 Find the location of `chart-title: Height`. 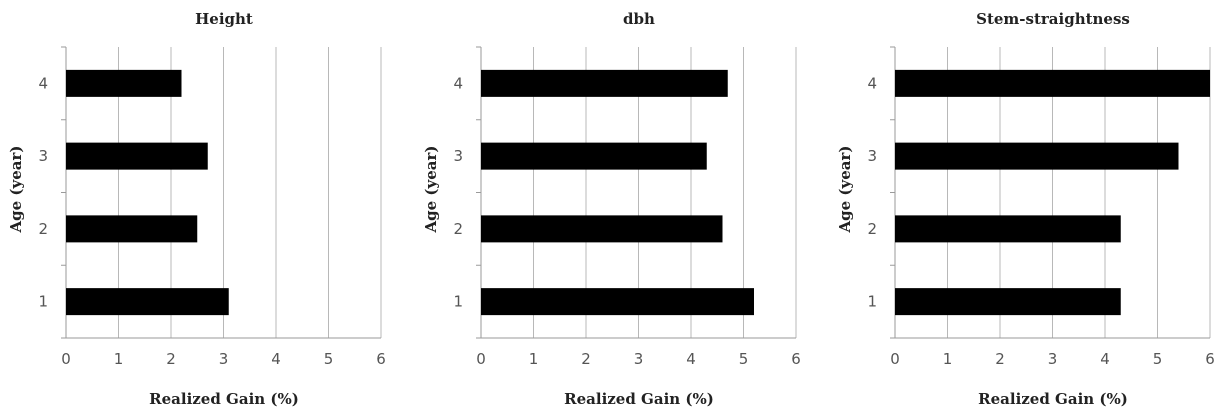

chart-title: Height is located at coordinates (224, 19).